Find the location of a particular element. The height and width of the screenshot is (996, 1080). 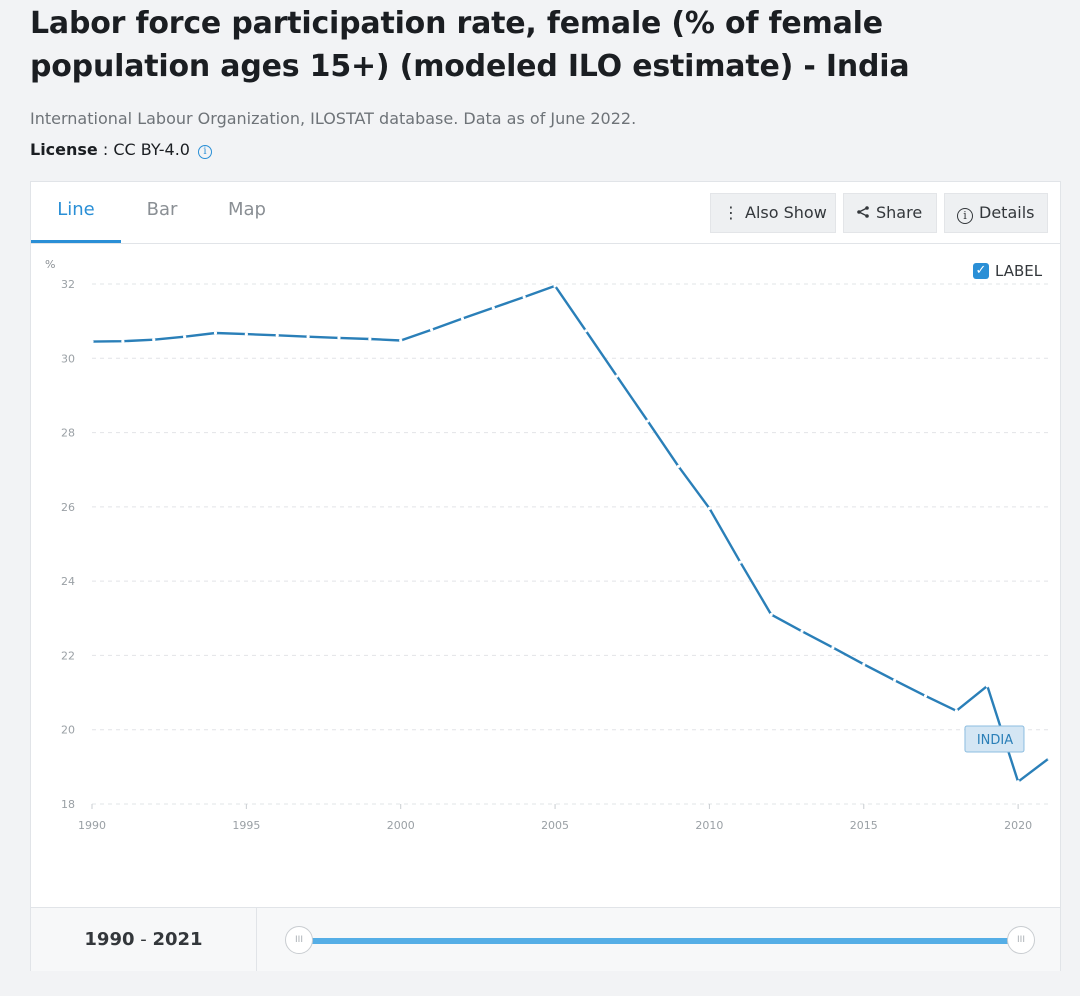

series-label-box is located at coordinates (994, 739).